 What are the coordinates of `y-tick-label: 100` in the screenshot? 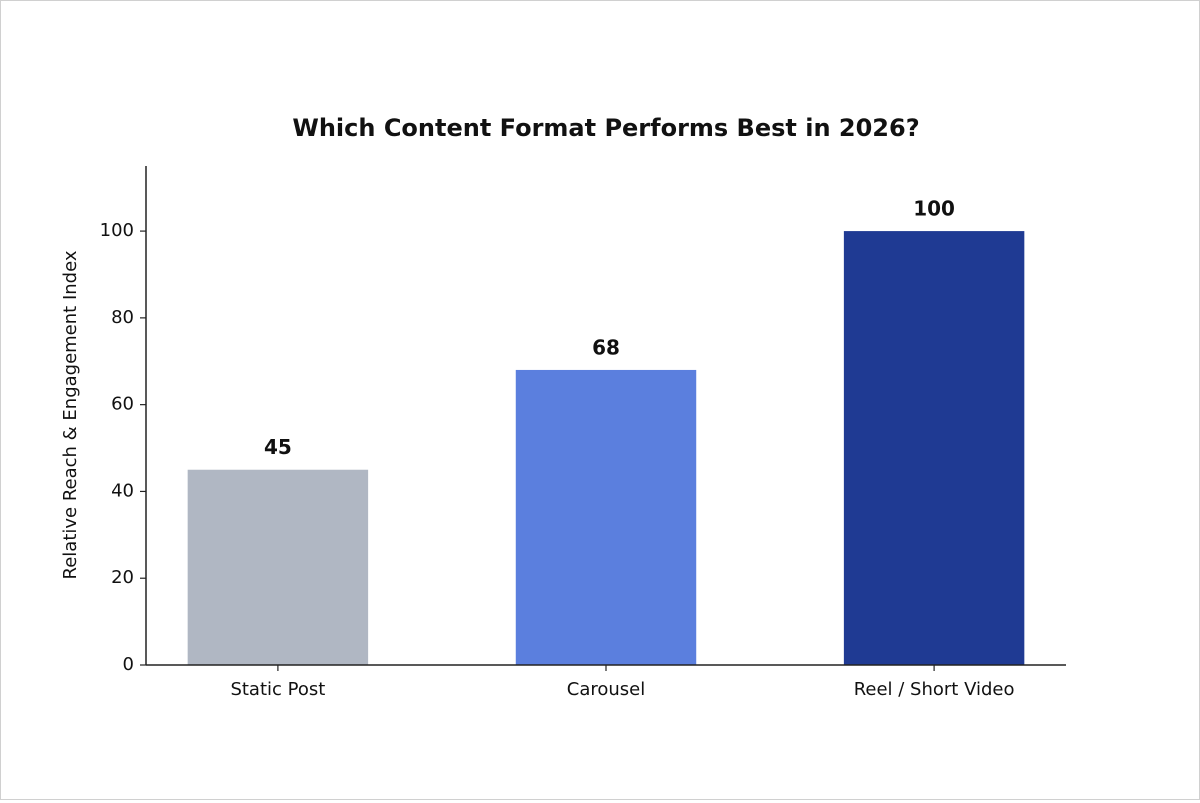 It's located at (117, 230).